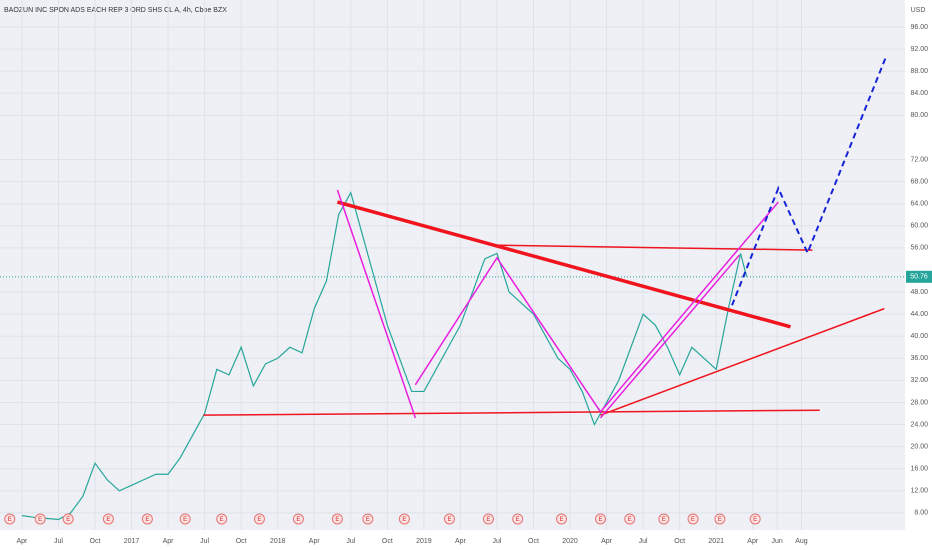 The width and height of the screenshot is (932, 550). Describe the element at coordinates (132, 541) in the screenshot. I see `x-tick-label: 2017` at that location.